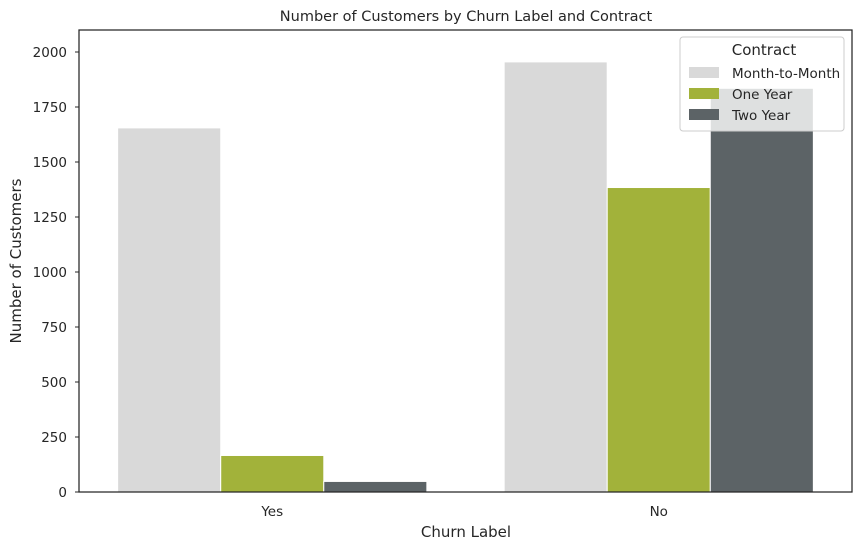 The image size is (862, 550). What do you see at coordinates (50, 273) in the screenshot?
I see `y-tick-label: 1000` at bounding box center [50, 273].